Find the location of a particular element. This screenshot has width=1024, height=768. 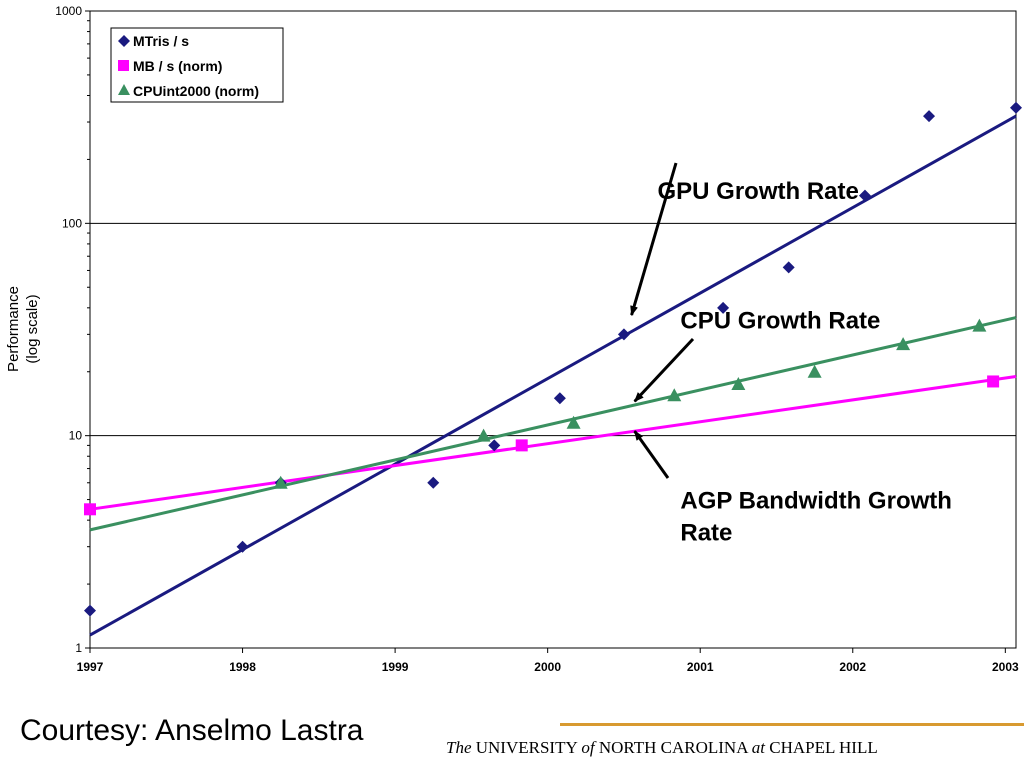

y-axis-label: Performance (log scale) is located at coordinates (23, 329).